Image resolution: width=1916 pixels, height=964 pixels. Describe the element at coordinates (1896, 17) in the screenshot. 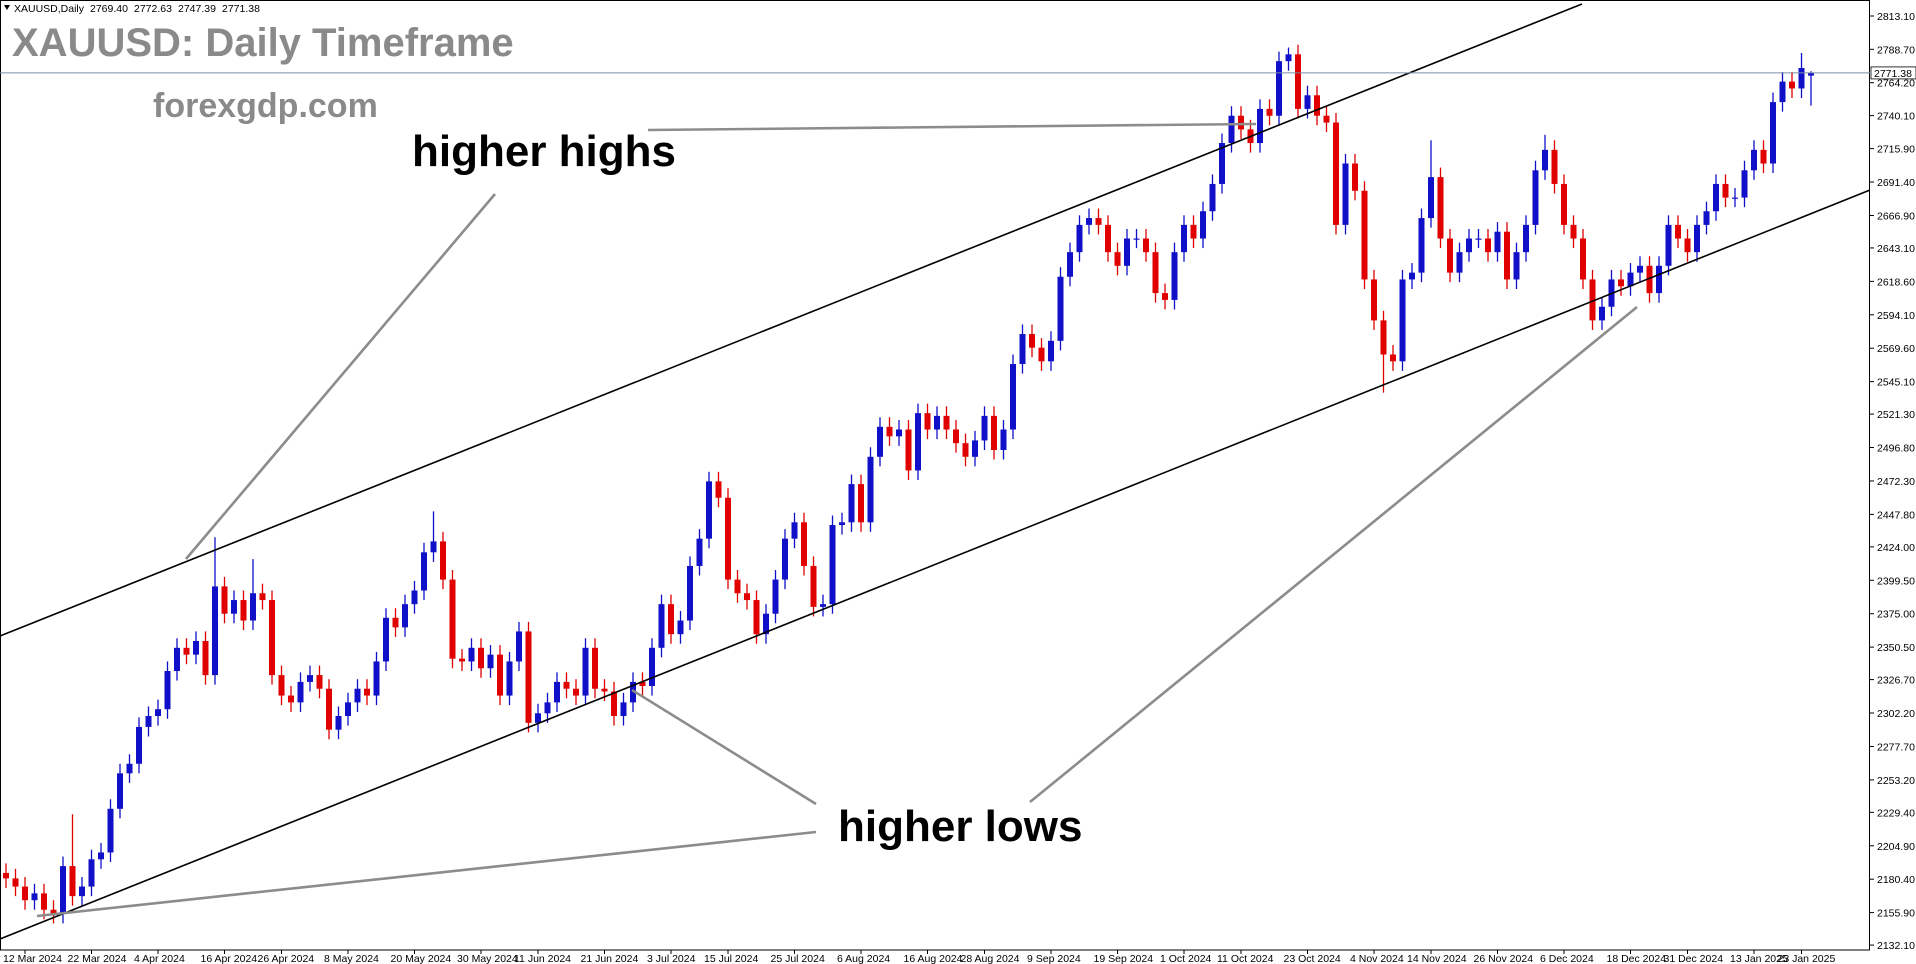

I see `y-tick-label: 2813.10` at that location.